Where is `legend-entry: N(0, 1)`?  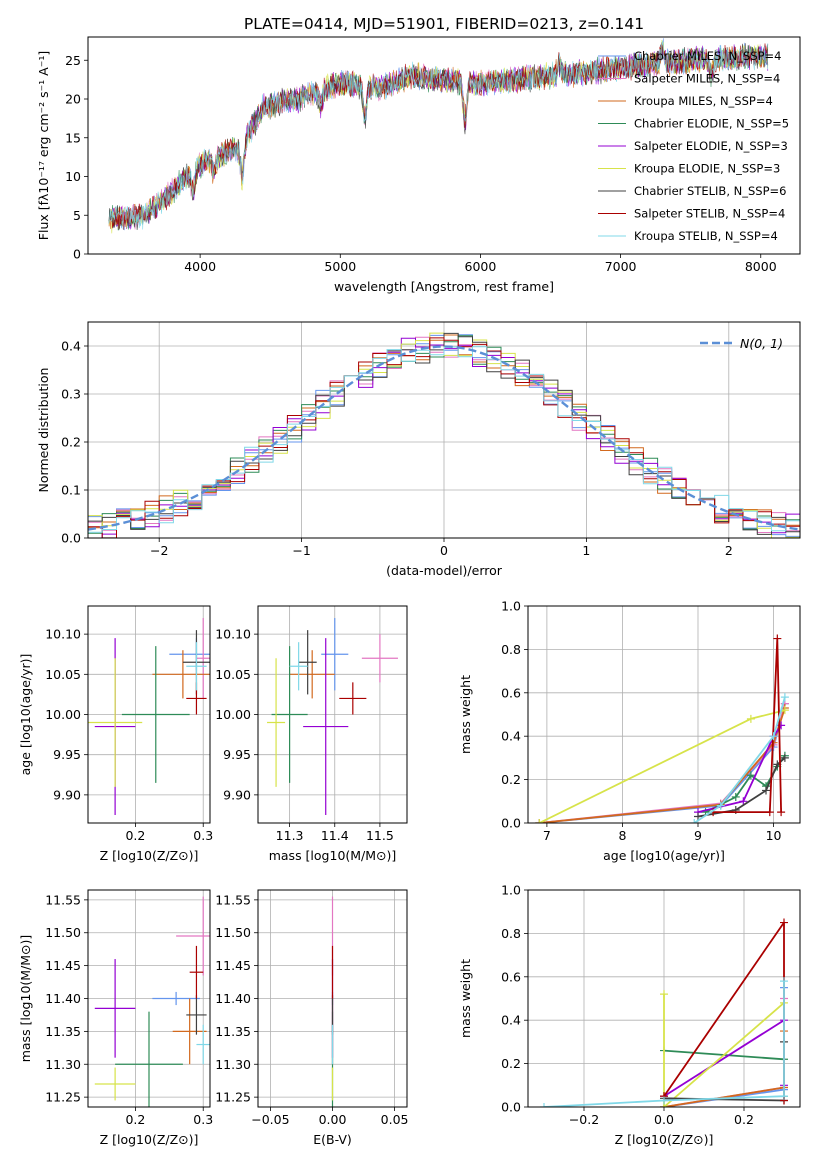
legend-entry: N(0, 1) is located at coordinates (761, 343).